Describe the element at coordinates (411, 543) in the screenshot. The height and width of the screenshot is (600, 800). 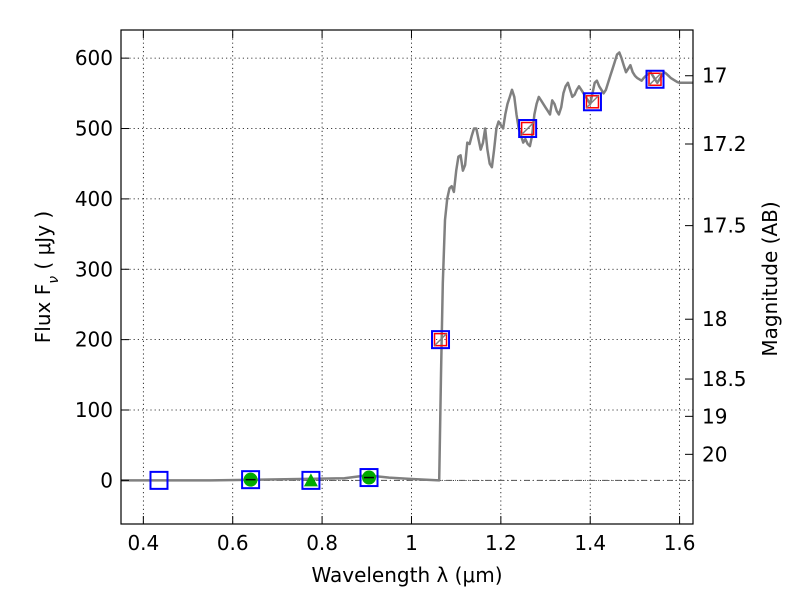
I see `x-tick-label: 1` at that location.